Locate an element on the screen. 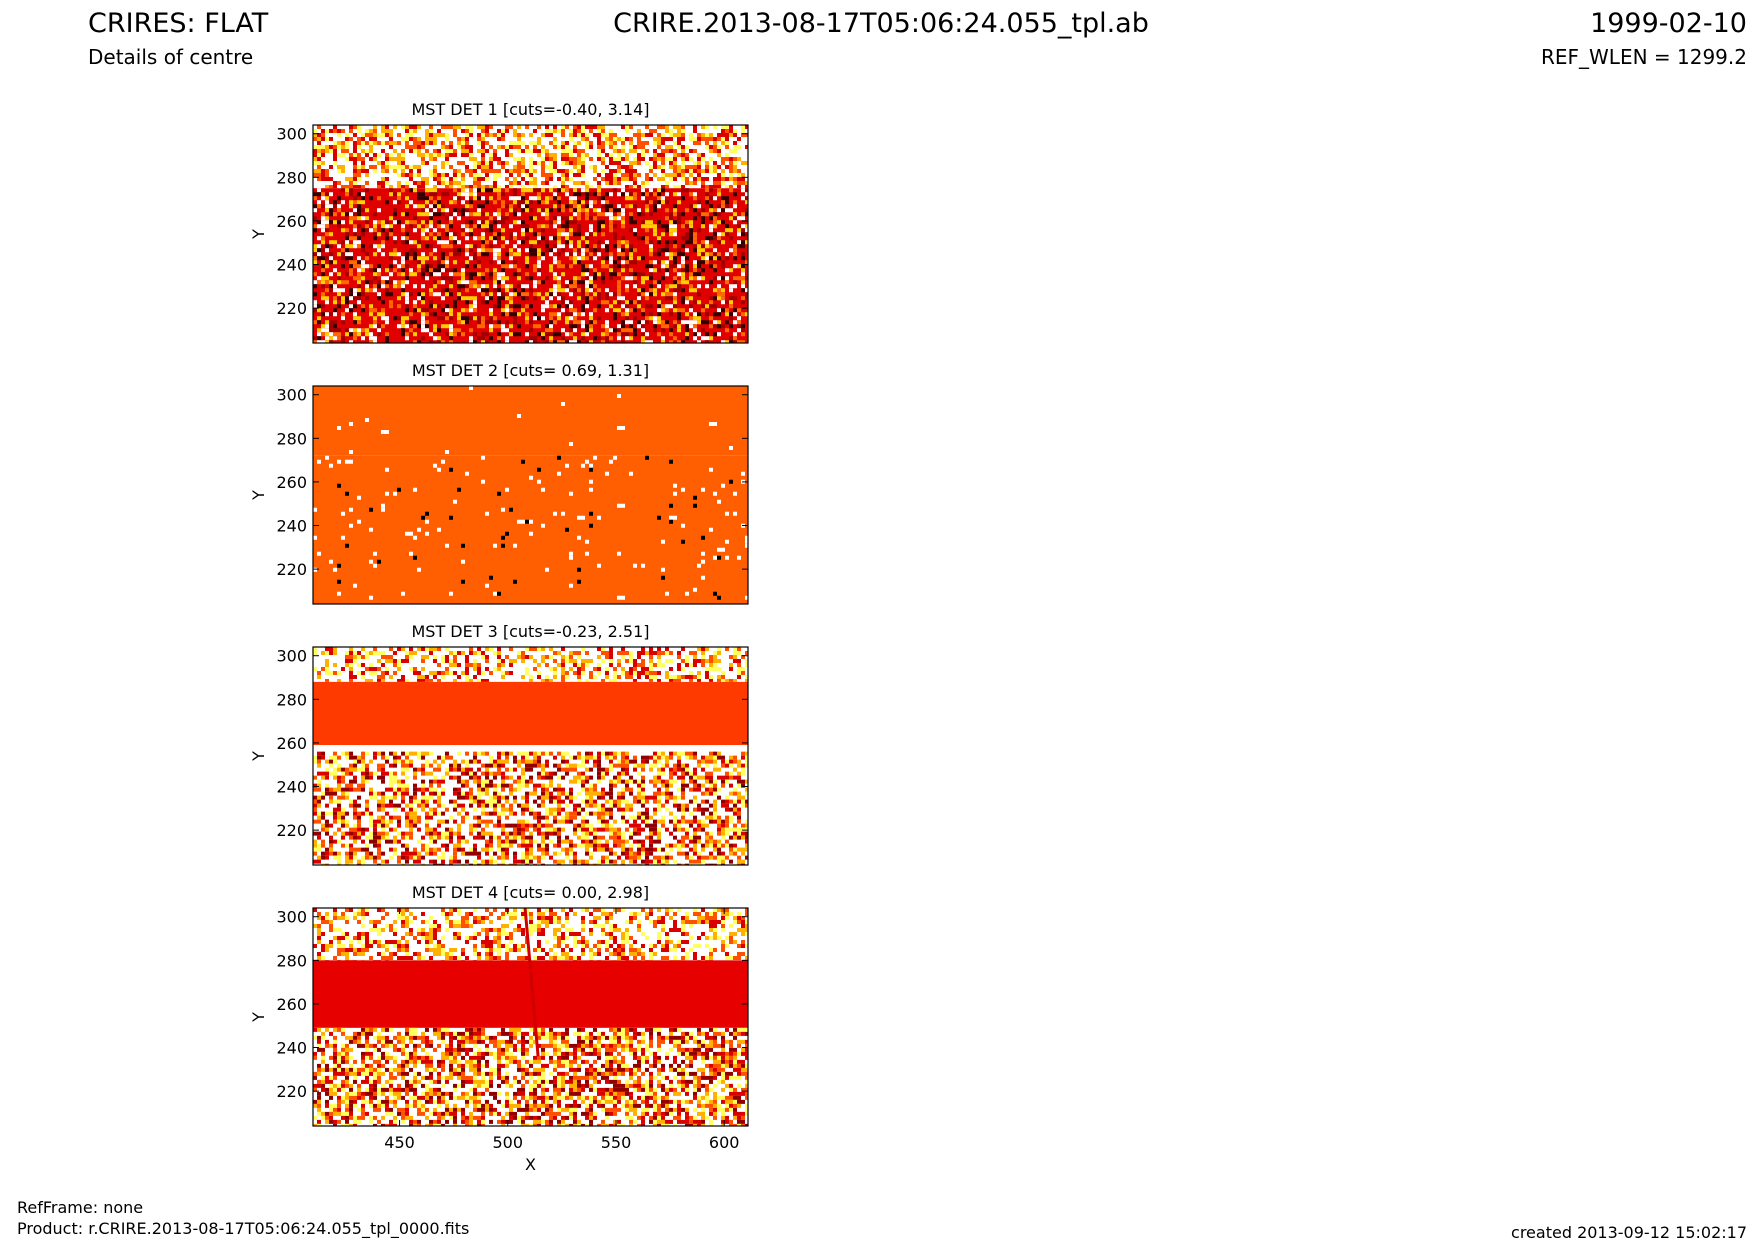 Image resolution: width=1755 pixels, height=1245 pixels. y-tick-label: 260 is located at coordinates (291, 221).